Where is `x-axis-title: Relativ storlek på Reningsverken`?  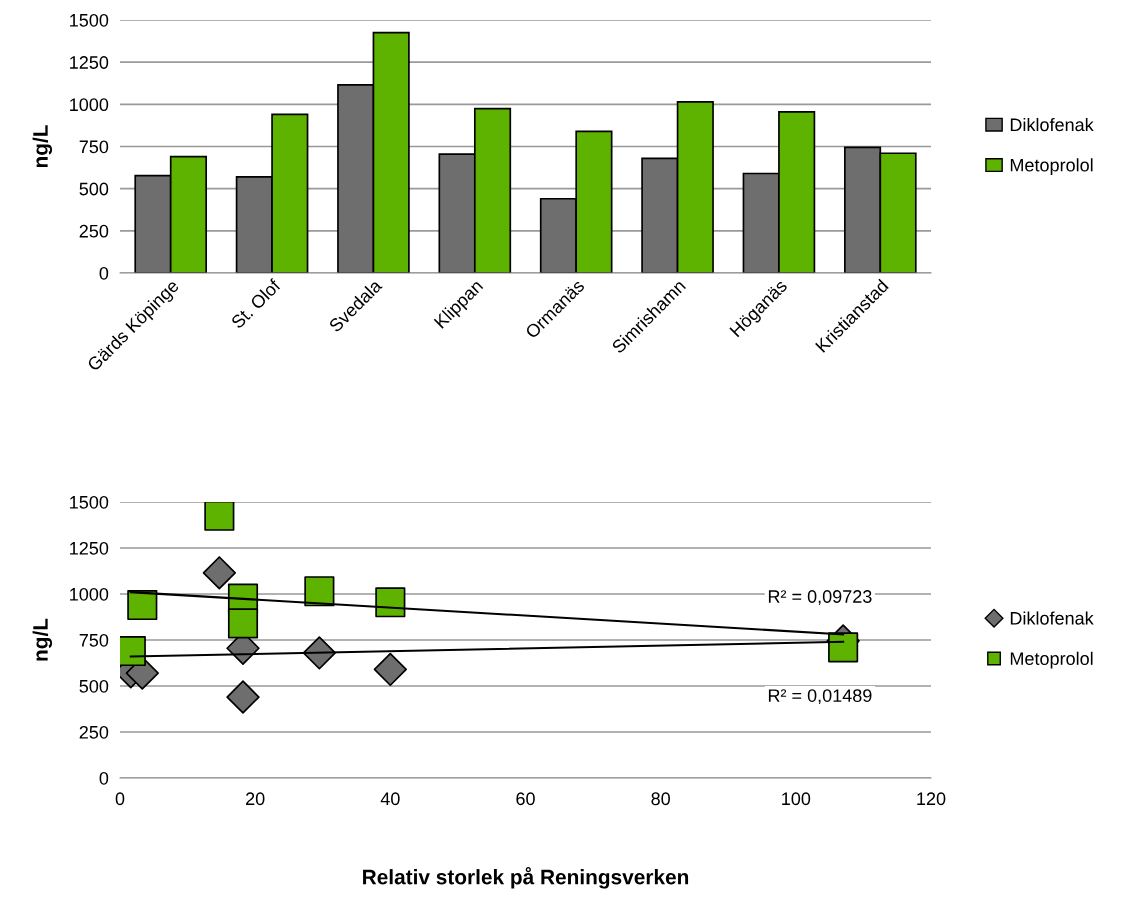
x-axis-title: Relativ storlek på Reningsverken is located at coordinates (526, 878).